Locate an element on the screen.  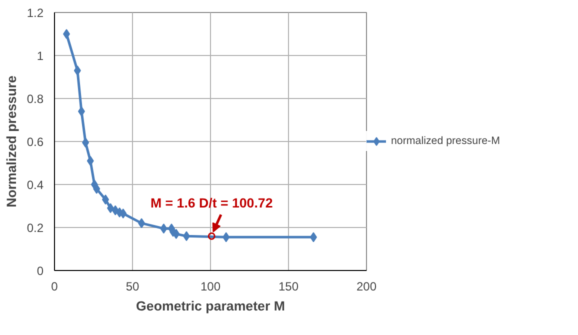
x-tick-label: 150 is located at coordinates (288, 287).